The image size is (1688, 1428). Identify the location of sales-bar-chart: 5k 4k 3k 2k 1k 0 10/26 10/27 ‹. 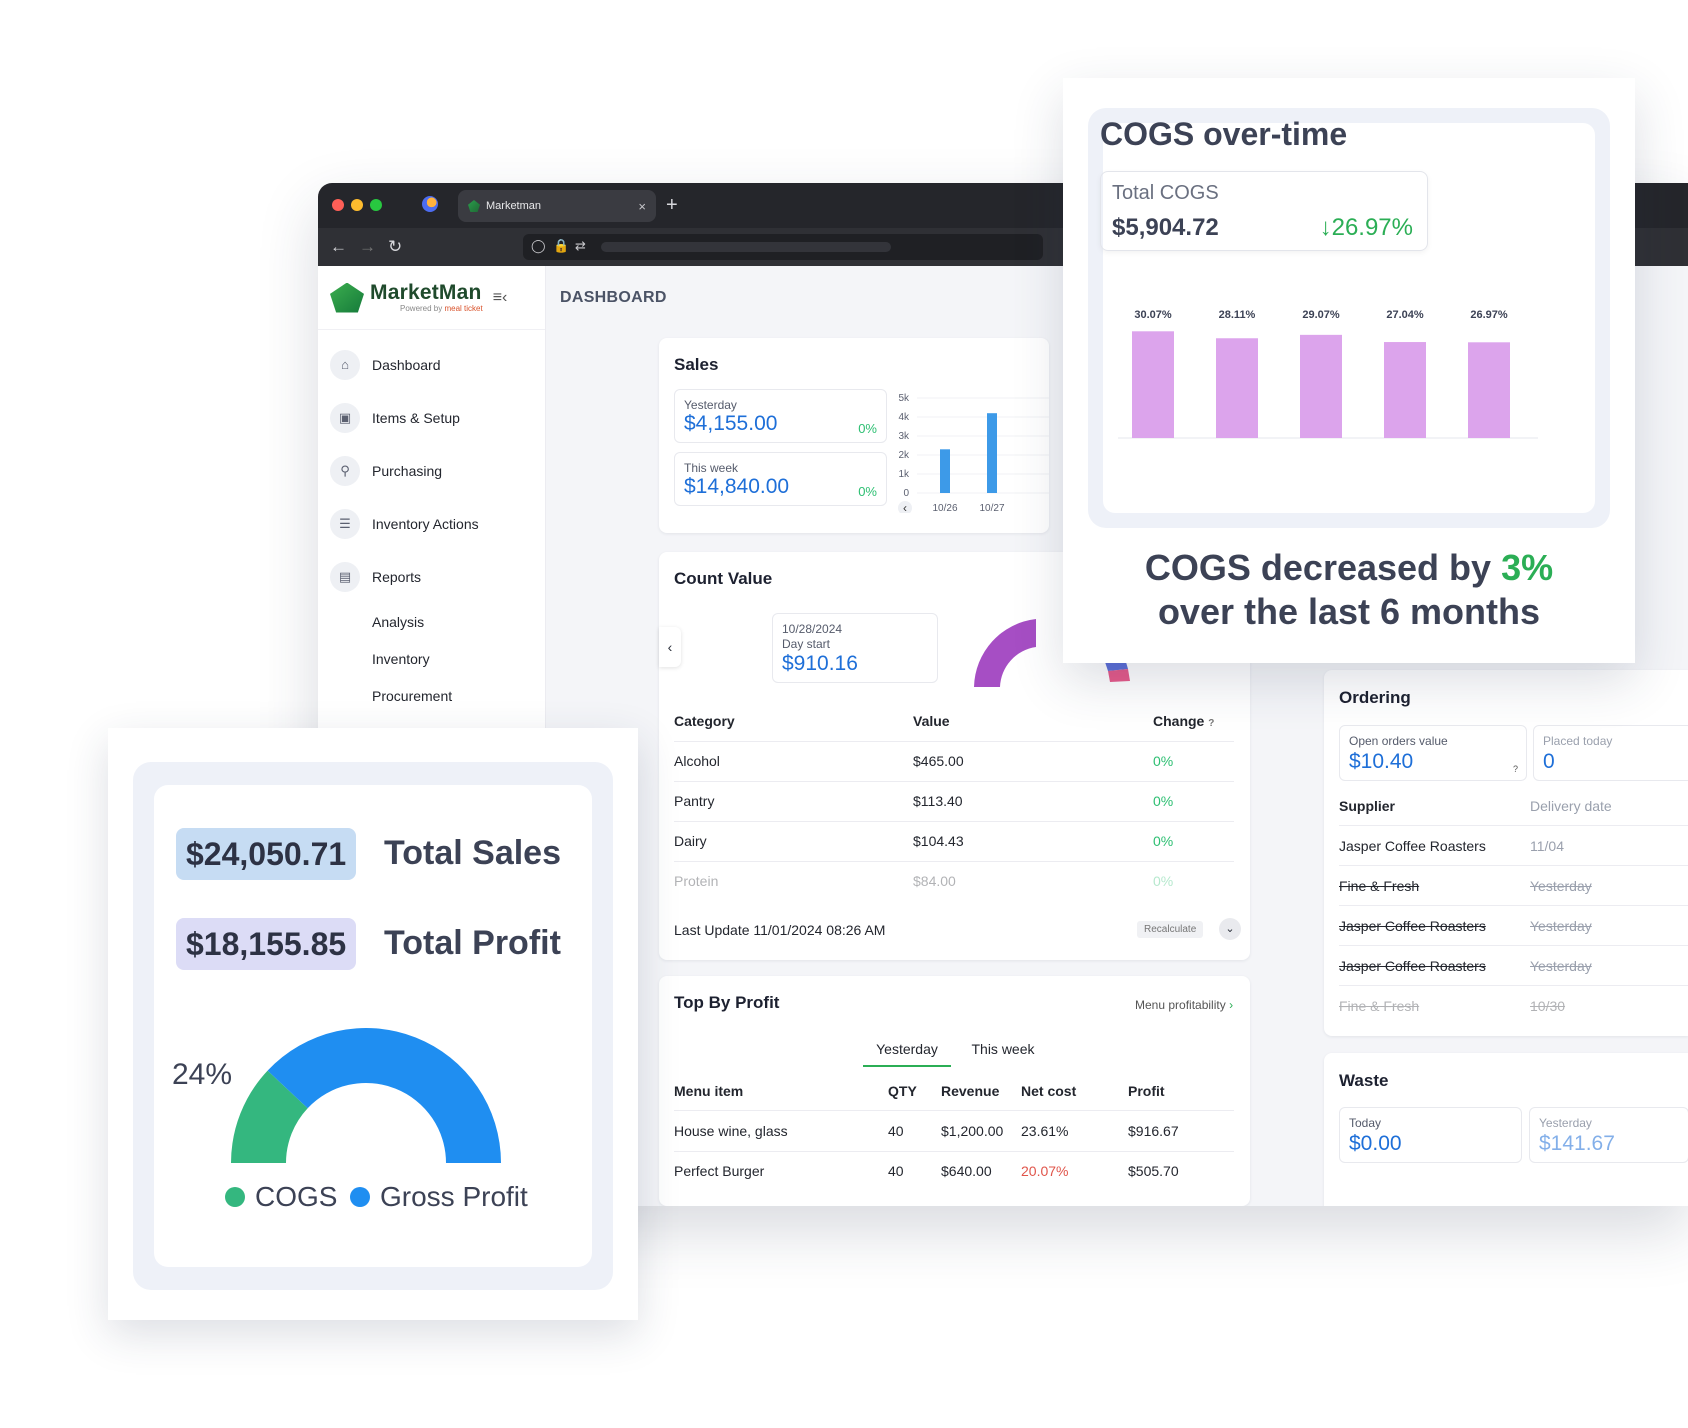
(973, 453).